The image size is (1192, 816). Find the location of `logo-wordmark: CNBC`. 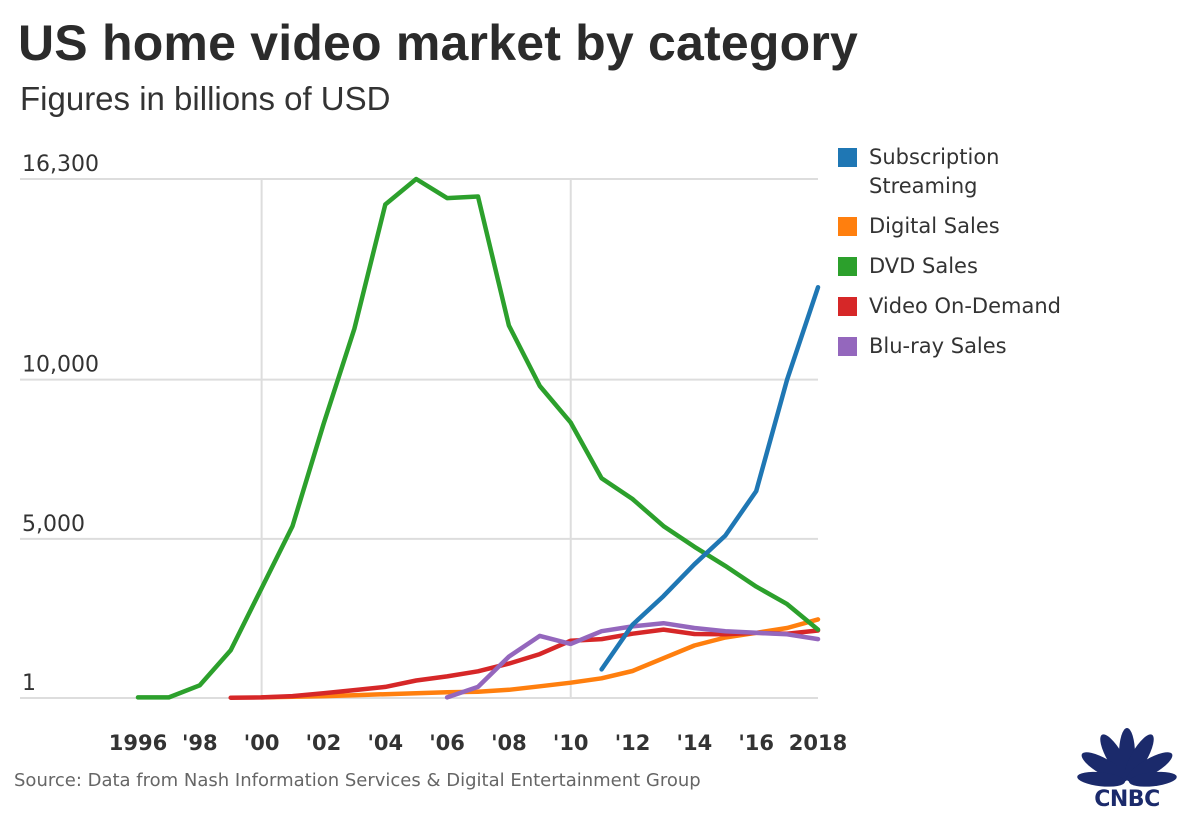

logo-wordmark: CNBC is located at coordinates (1126, 797).